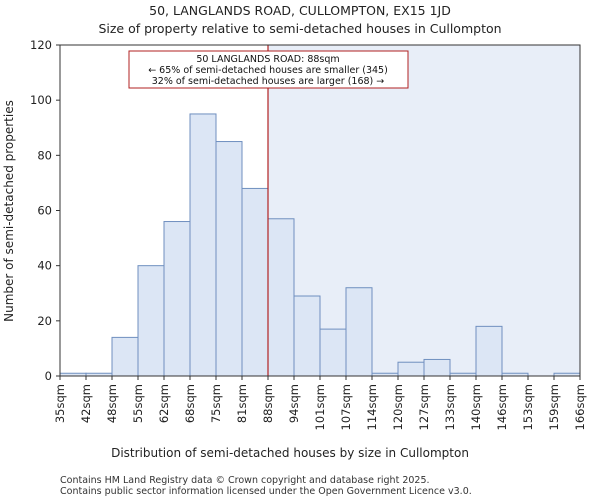 The height and width of the screenshot is (500, 600). I want to click on bar-94sqm, so click(307, 336).